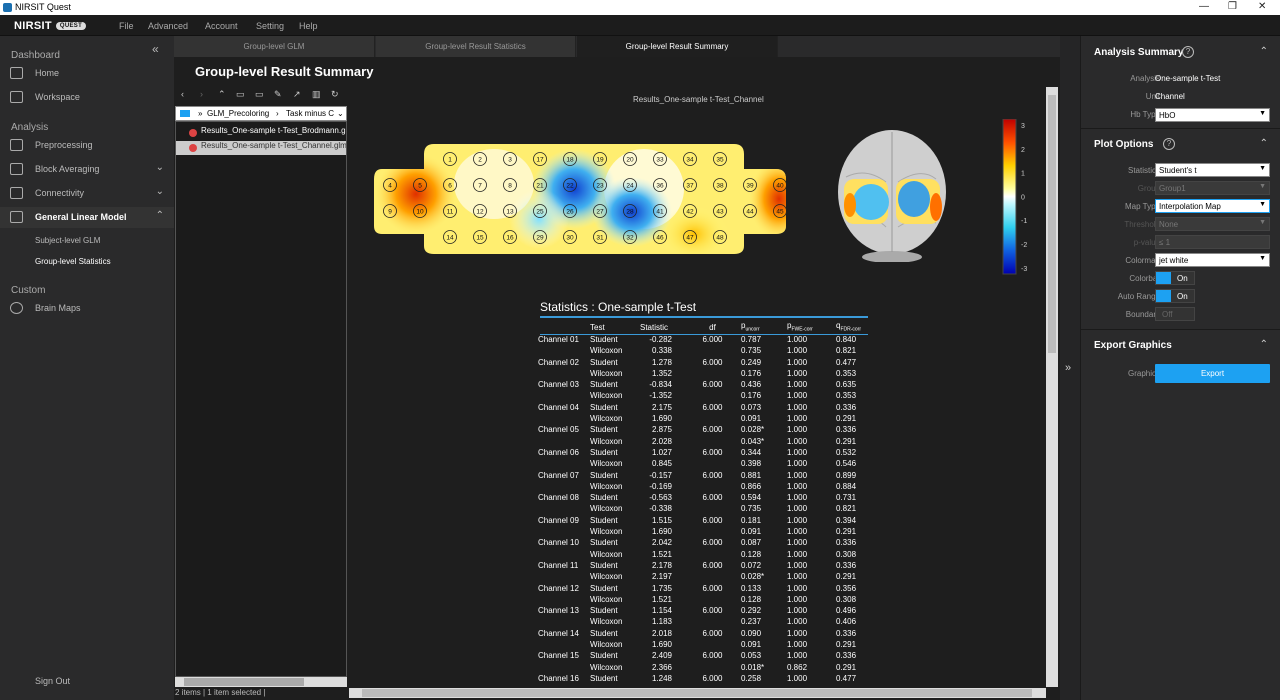 The image size is (1280, 700). What do you see at coordinates (297, 94) in the screenshot?
I see `open-external-icon: ↗` at bounding box center [297, 94].